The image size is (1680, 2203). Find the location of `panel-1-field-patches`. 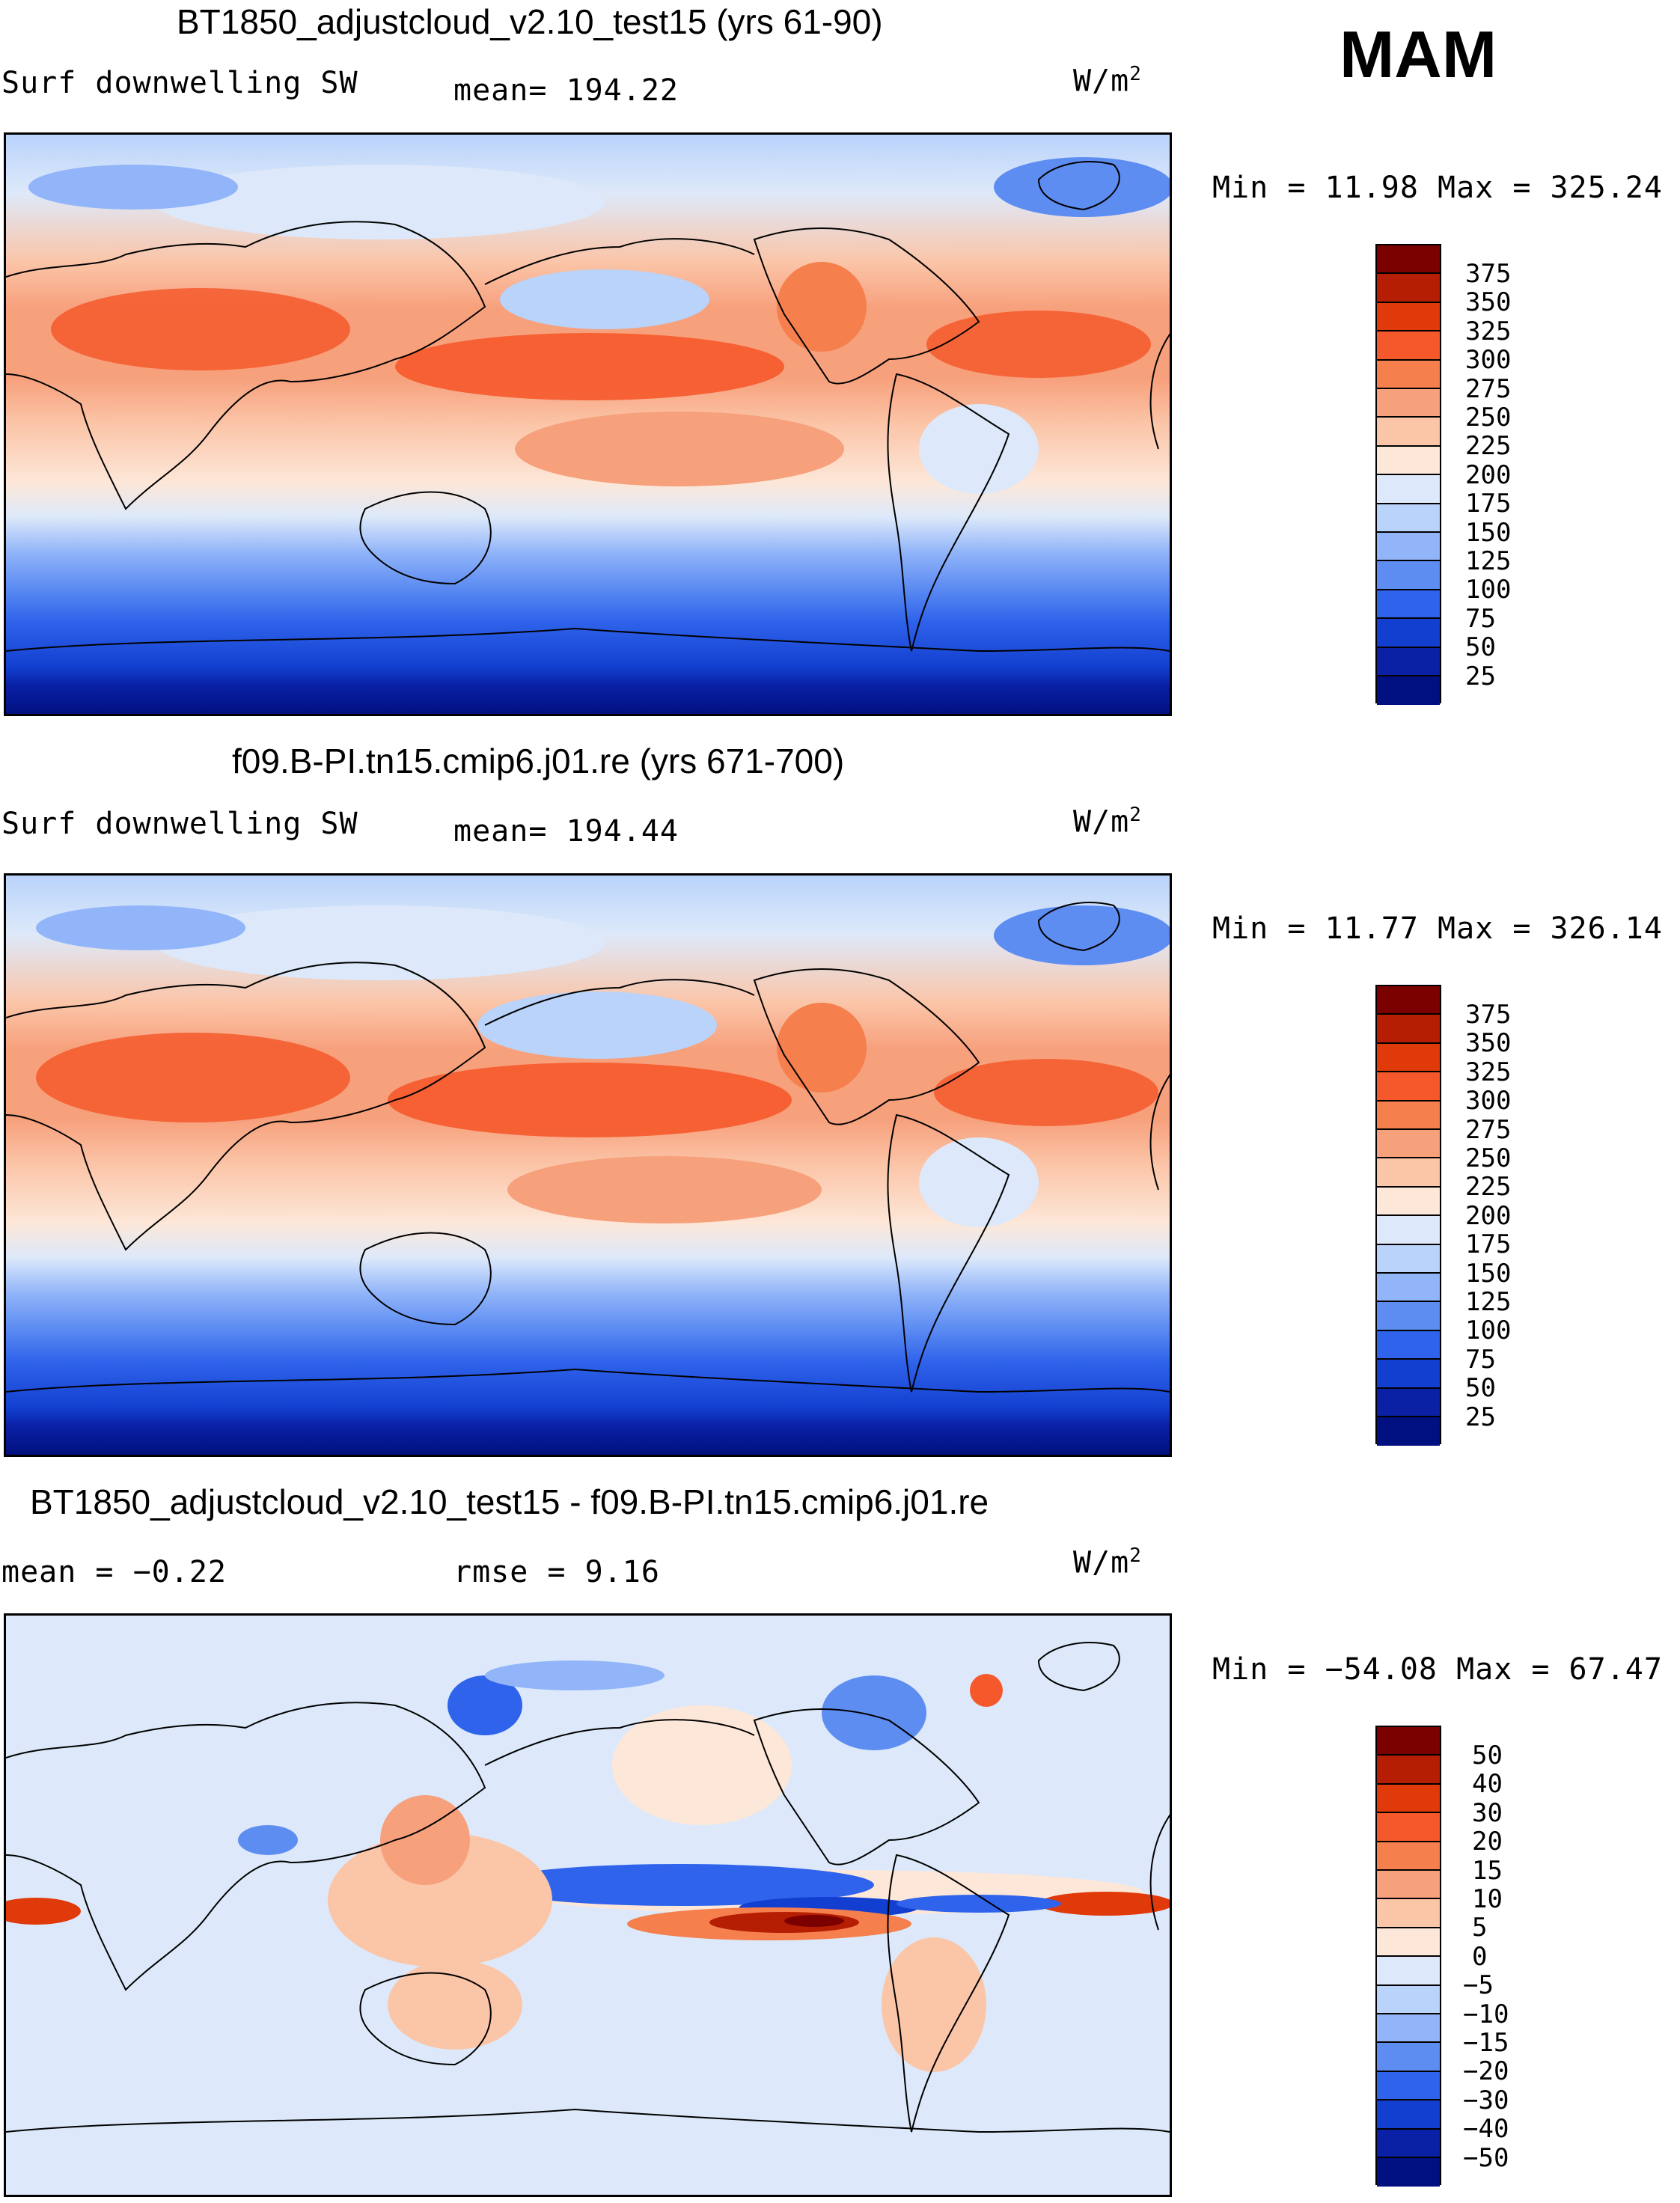

panel-1-field-patches is located at coordinates (599, 325).